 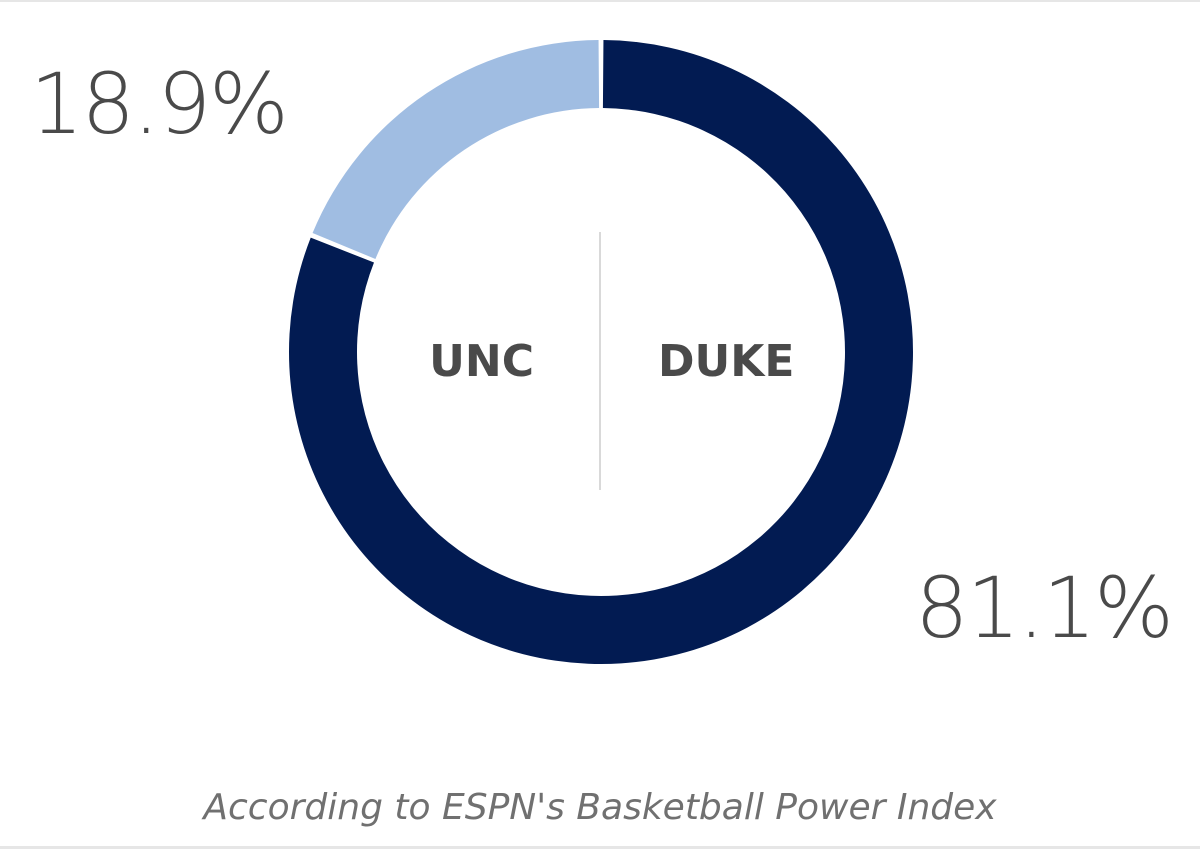 I want to click on unc-percentage-label: 18.9%, so click(x=159, y=104).